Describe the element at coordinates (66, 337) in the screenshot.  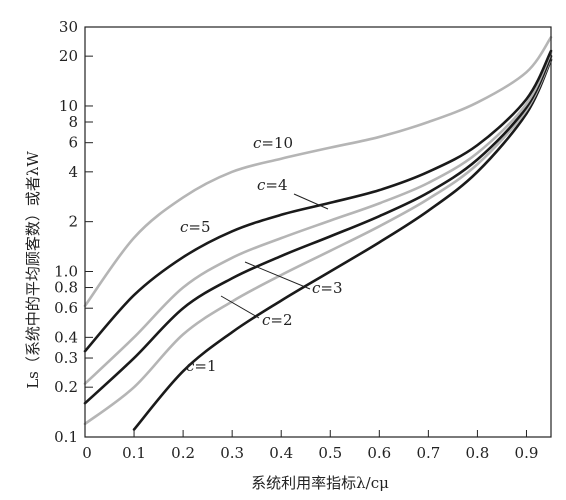
I see `y-tick-label: 0.4` at that location.